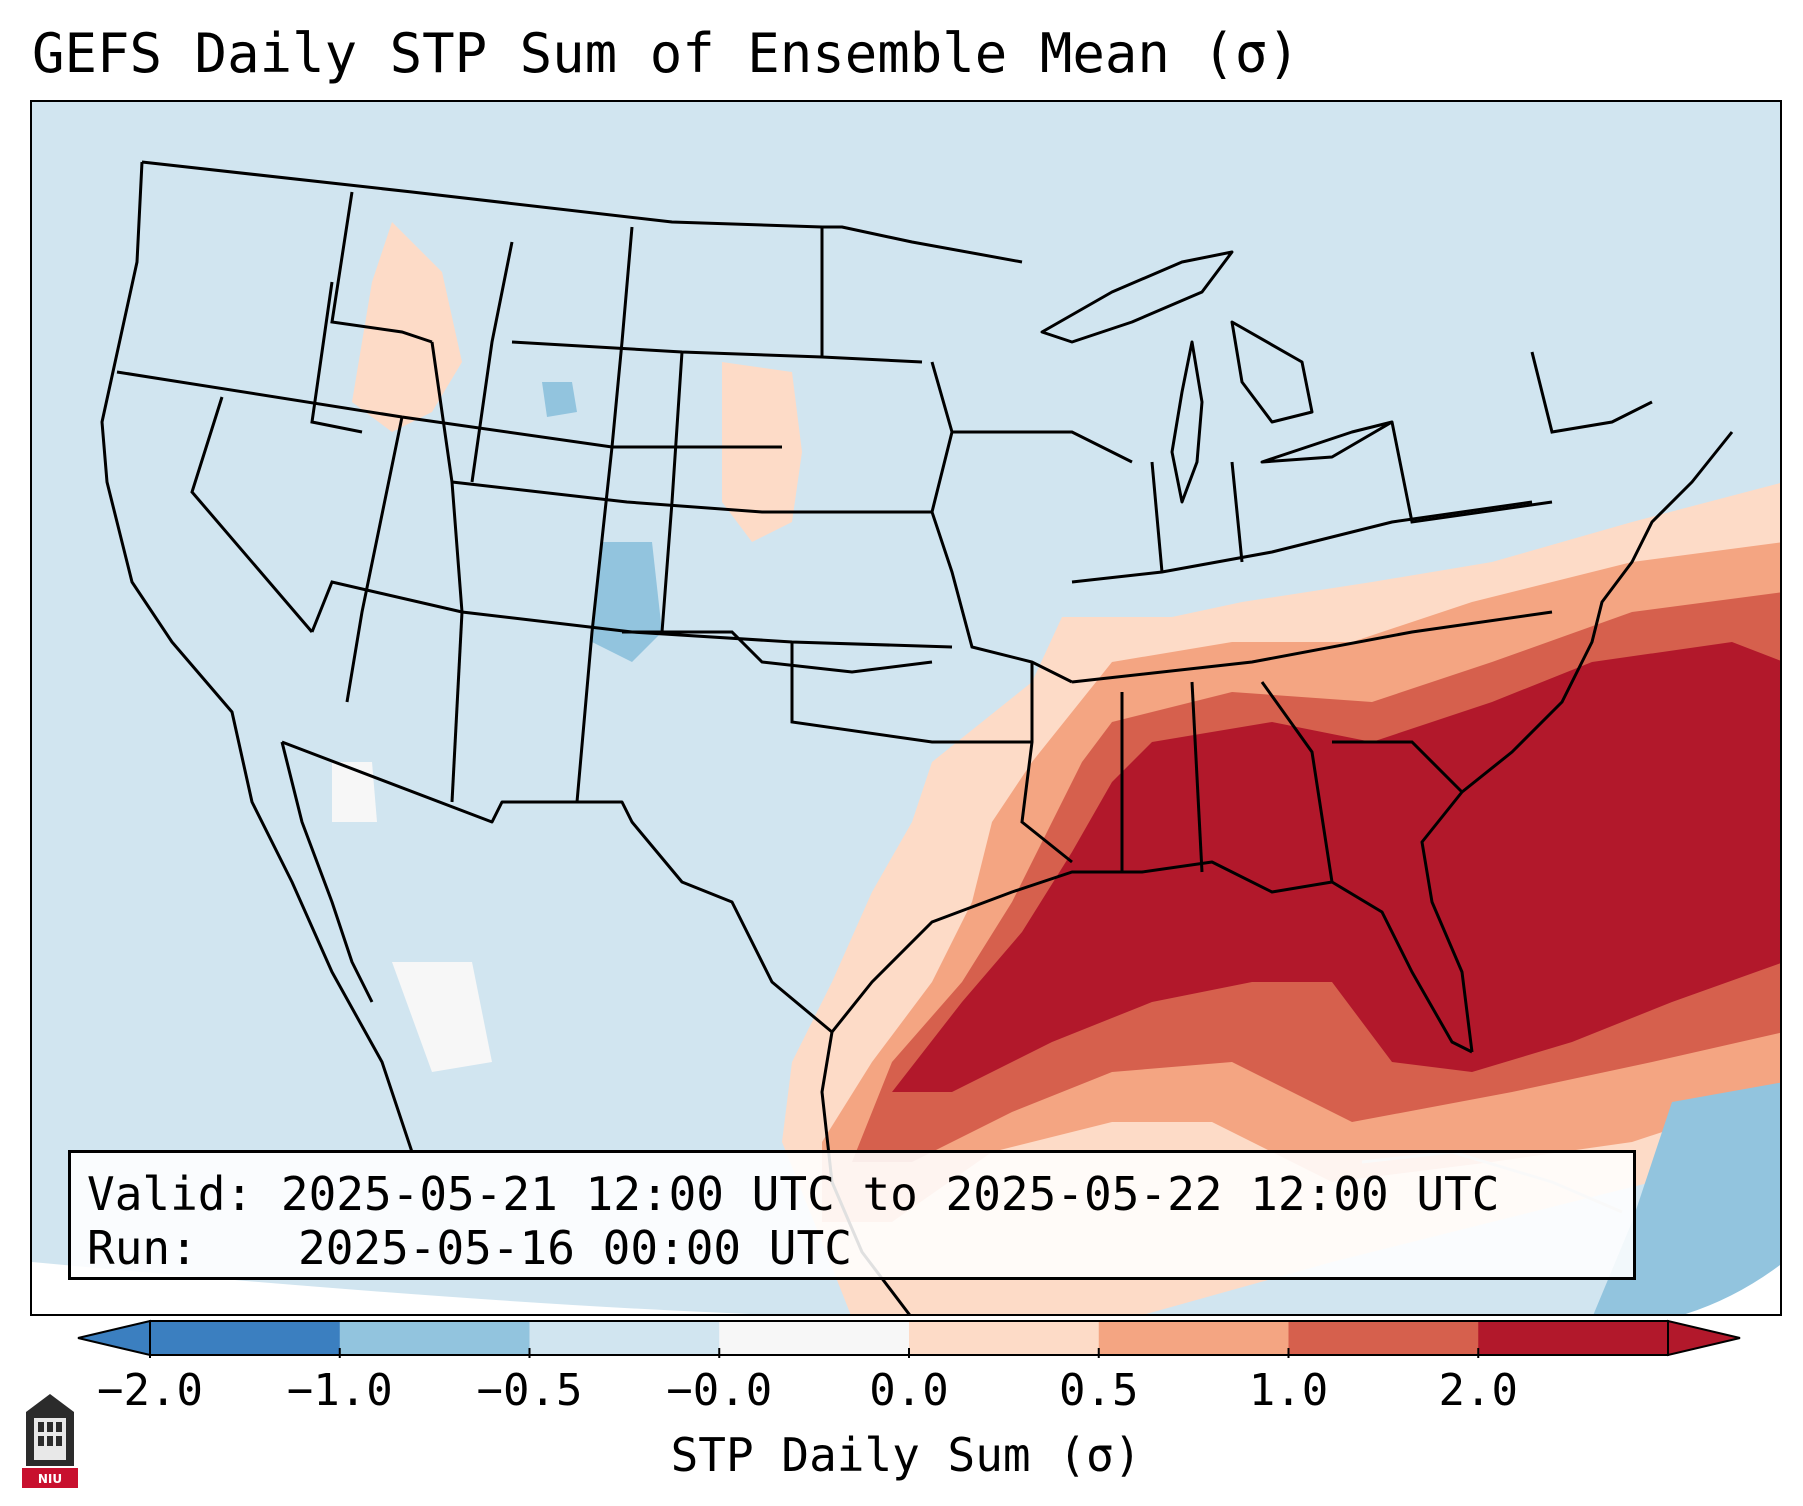 This screenshot has width=1803, height=1506. What do you see at coordinates (909, 1390) in the screenshot?
I see `colorbar-tick-label: 0.0` at bounding box center [909, 1390].